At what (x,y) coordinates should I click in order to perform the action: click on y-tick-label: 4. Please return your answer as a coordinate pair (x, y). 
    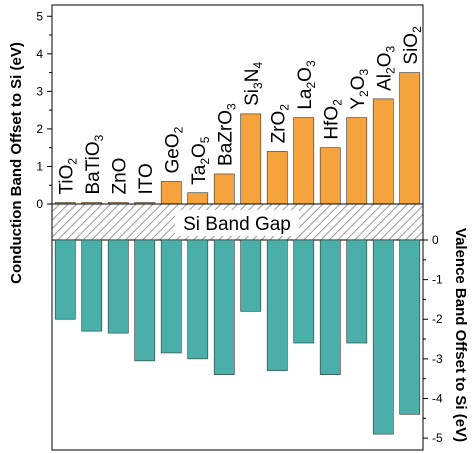
    Looking at the image, I should click on (39, 54).